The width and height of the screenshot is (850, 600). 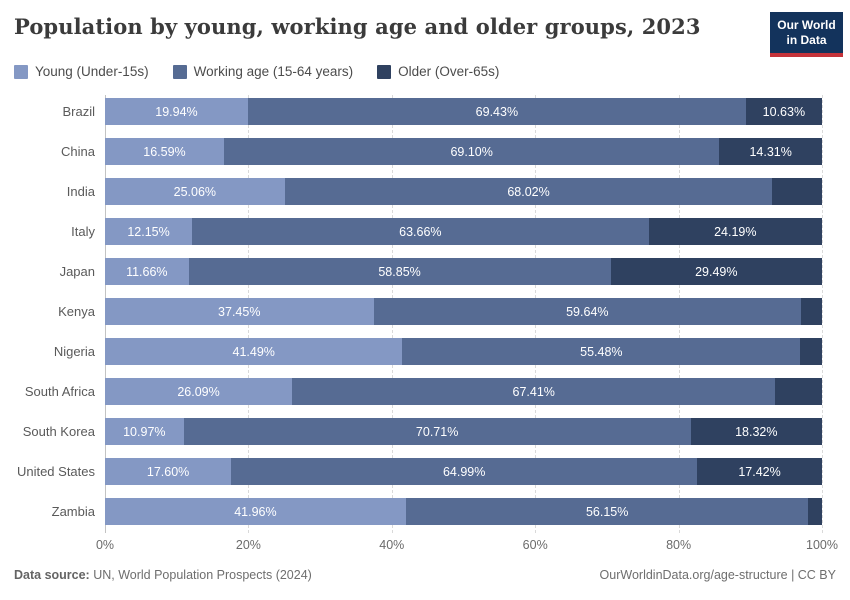 I want to click on bar-value-label: 67.41%, so click(x=533, y=391).